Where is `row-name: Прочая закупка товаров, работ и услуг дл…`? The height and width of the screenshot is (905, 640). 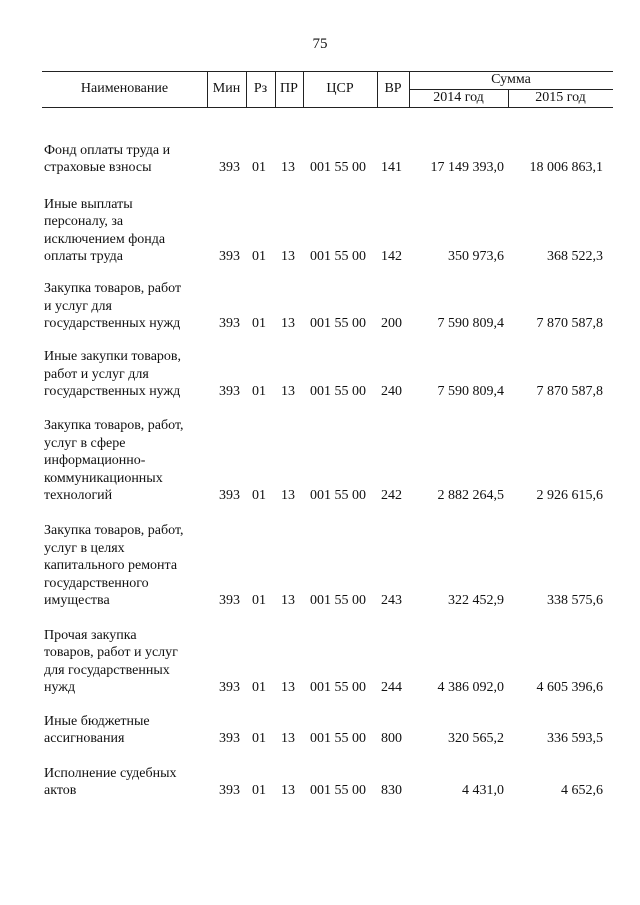 row-name: Прочая закупка товаров, работ и услуг дл… is located at coordinates (111, 661).